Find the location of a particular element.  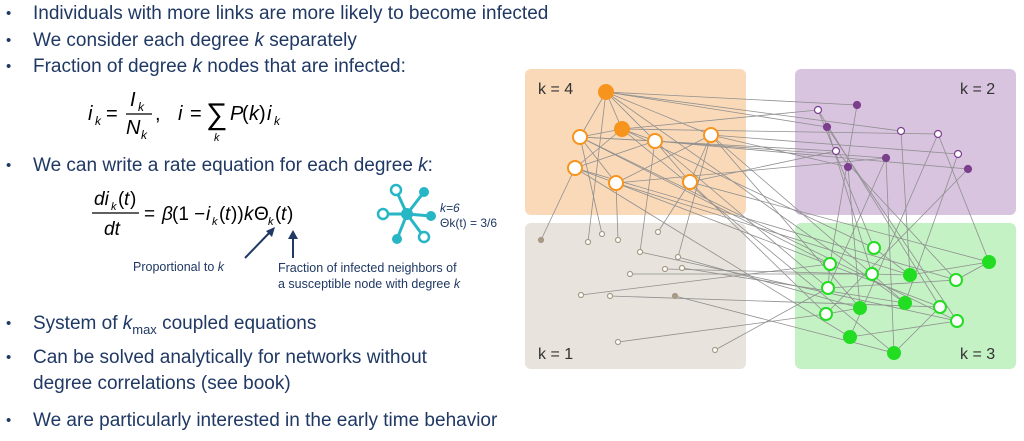

svg-text: dt is located at coordinates (112, 229).